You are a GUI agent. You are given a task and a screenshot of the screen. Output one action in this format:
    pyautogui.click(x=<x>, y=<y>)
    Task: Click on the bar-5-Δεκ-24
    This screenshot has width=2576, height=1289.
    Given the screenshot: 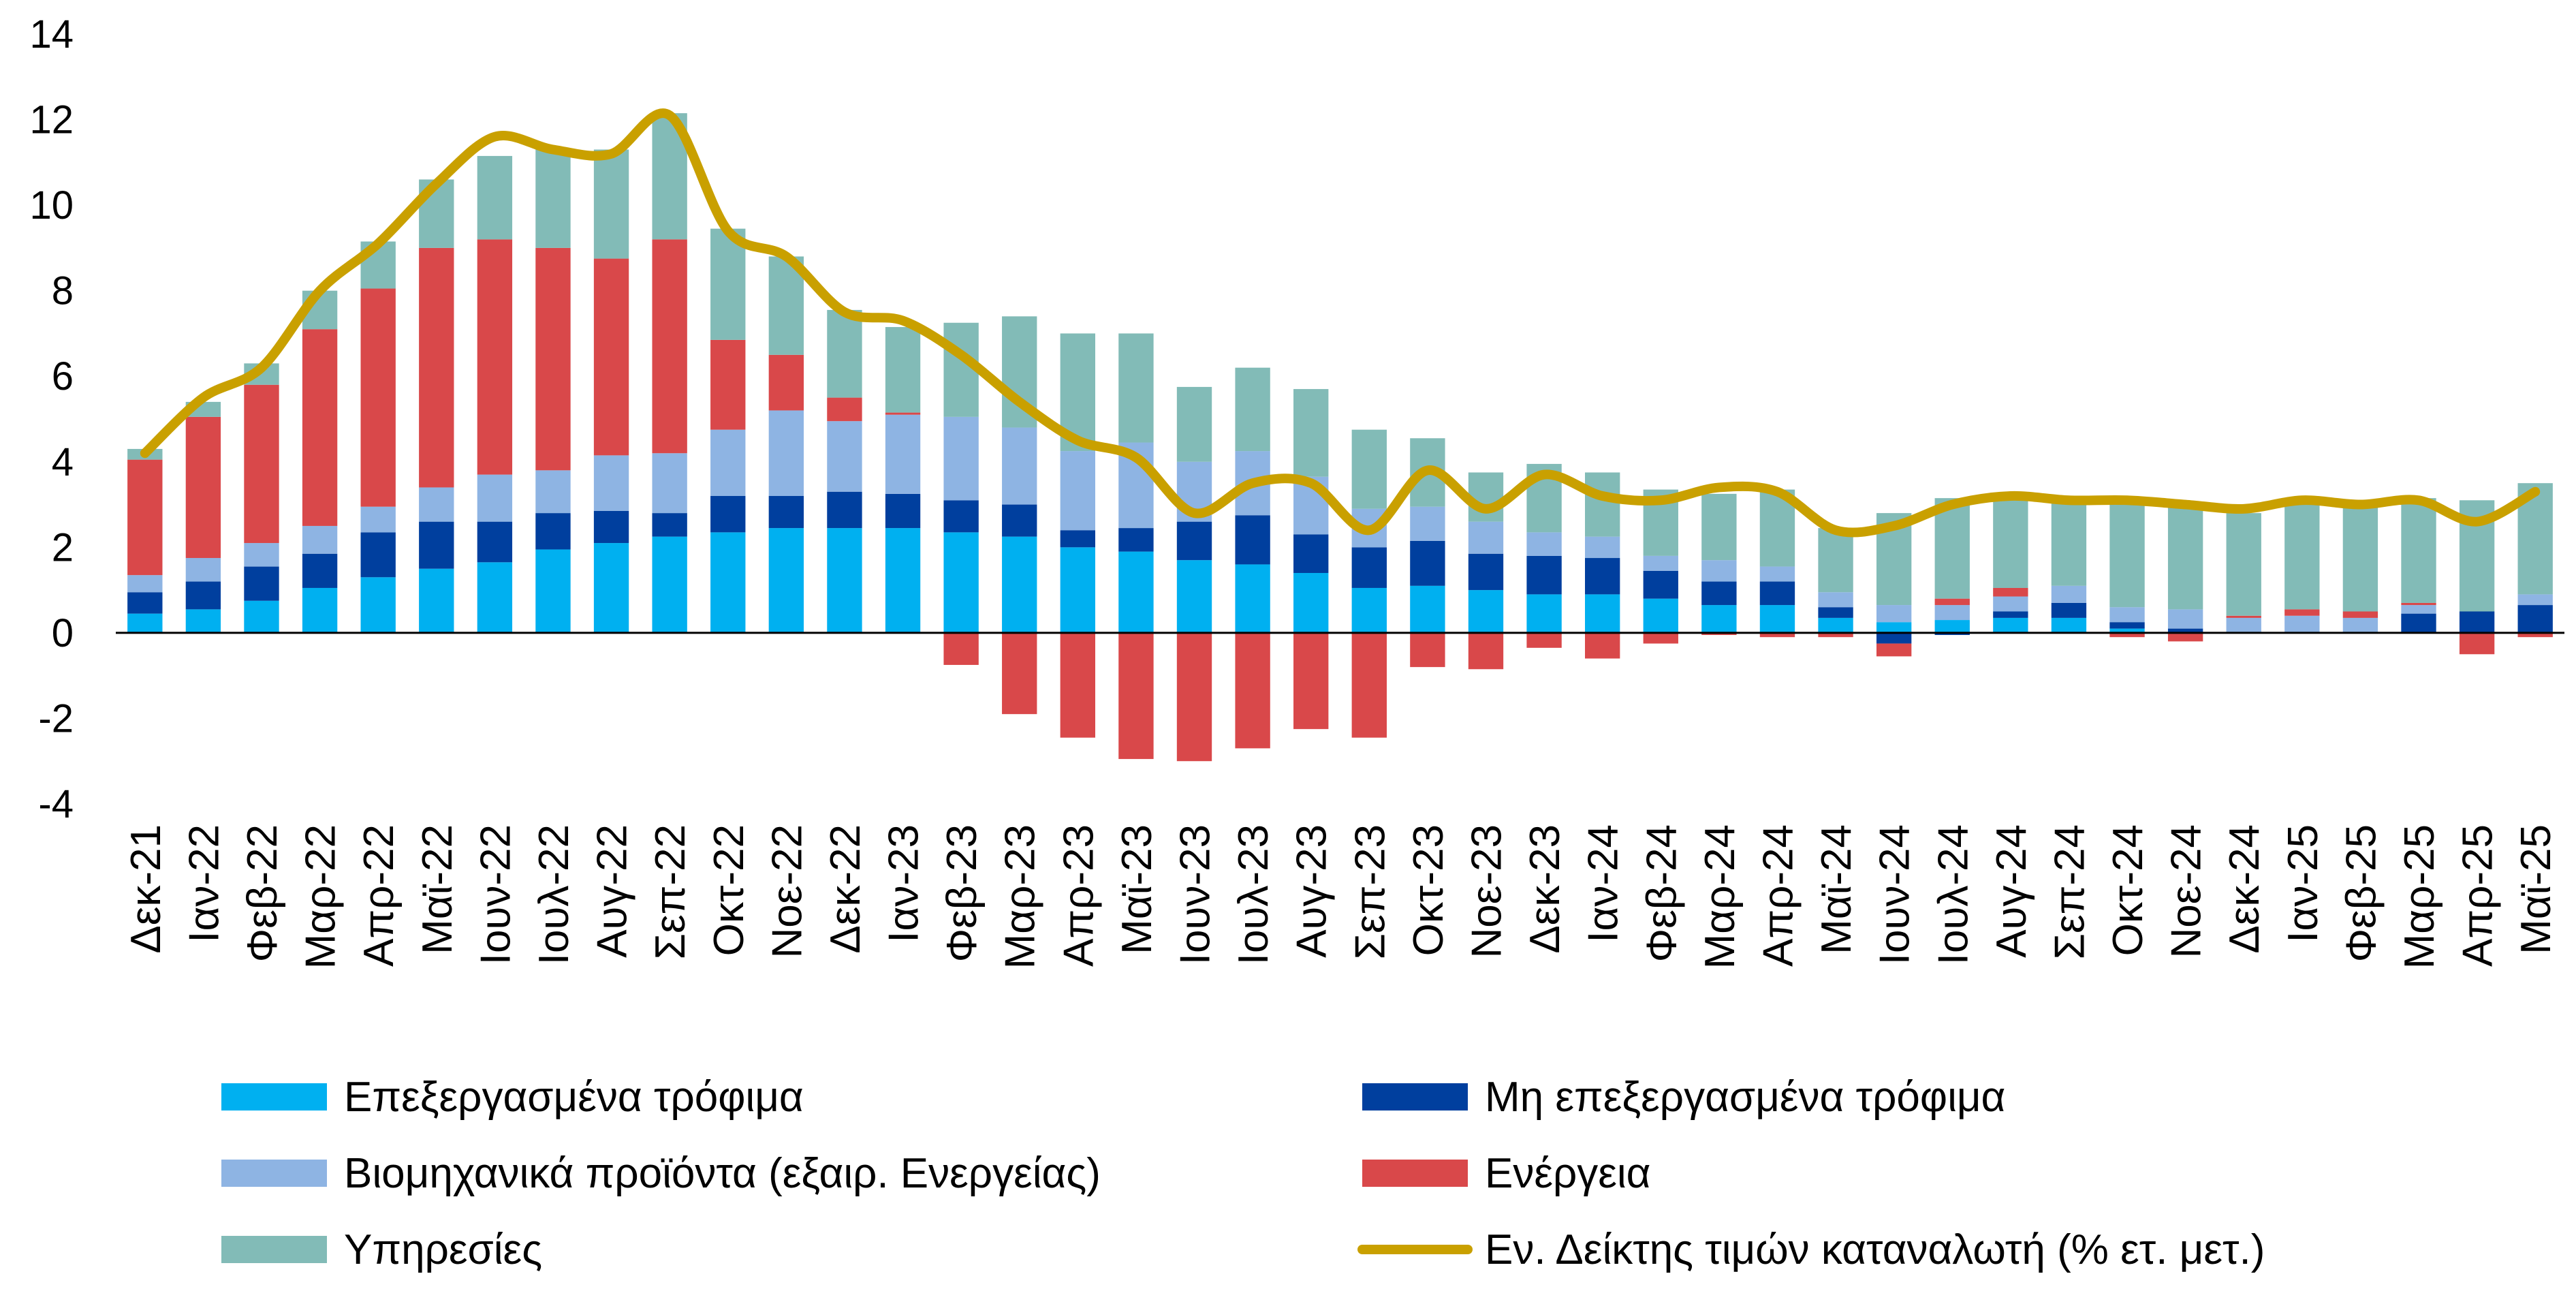 What is the action you would take?
    pyautogui.click(x=2243, y=564)
    